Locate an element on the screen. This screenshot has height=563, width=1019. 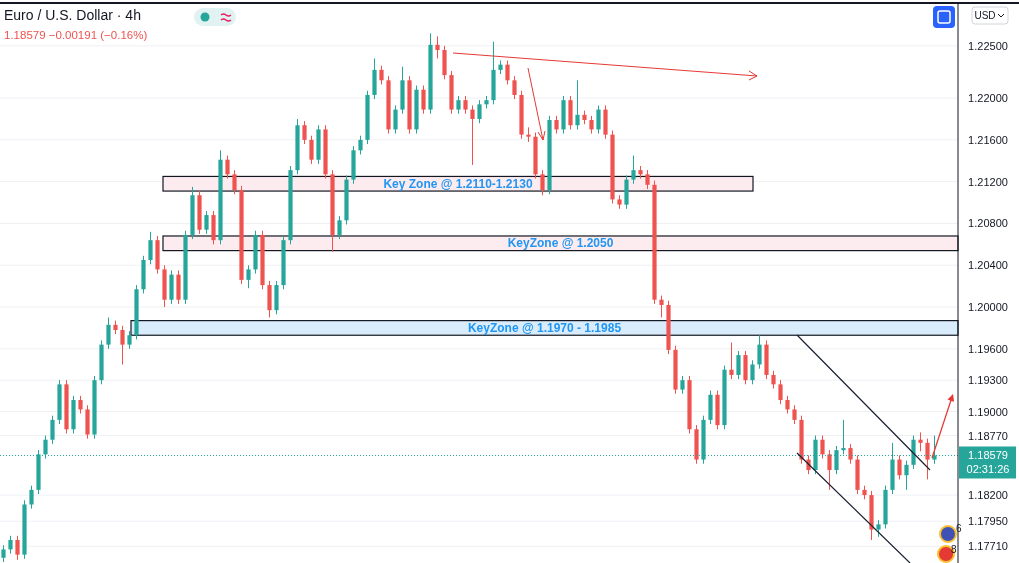
y-tick-label: 1.18770 is located at coordinates (988, 435).